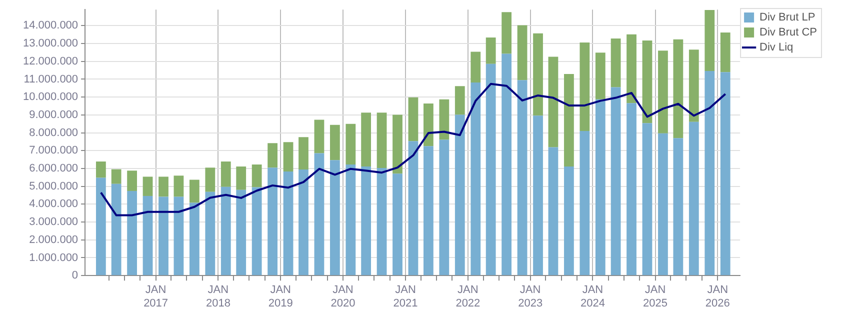 The image size is (851, 313). Describe the element at coordinates (50, 61) in the screenshot. I see `y-tick-label: 12.000.000` at that location.